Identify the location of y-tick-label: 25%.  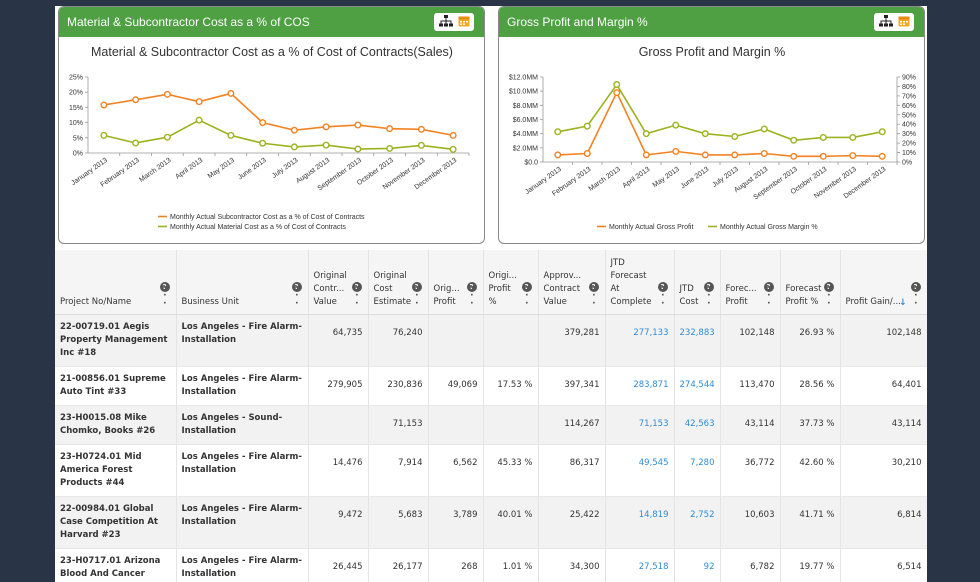
(76, 78).